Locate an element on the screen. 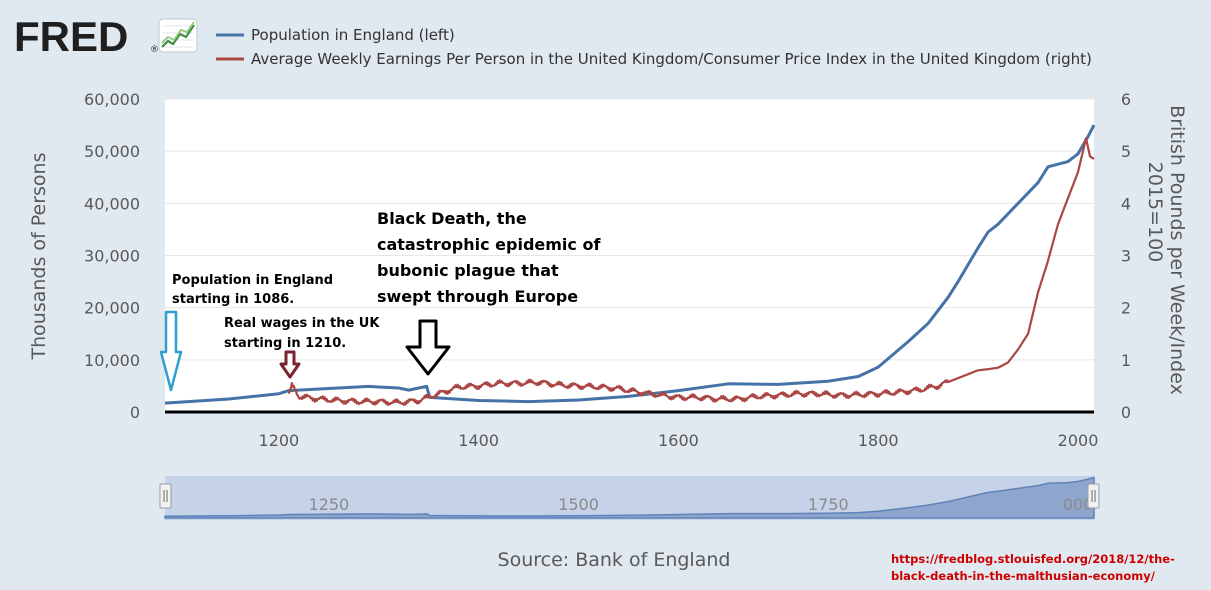 This screenshot has height=590, width=1211. fred-logo: FRED ® is located at coordinates (106, 36).